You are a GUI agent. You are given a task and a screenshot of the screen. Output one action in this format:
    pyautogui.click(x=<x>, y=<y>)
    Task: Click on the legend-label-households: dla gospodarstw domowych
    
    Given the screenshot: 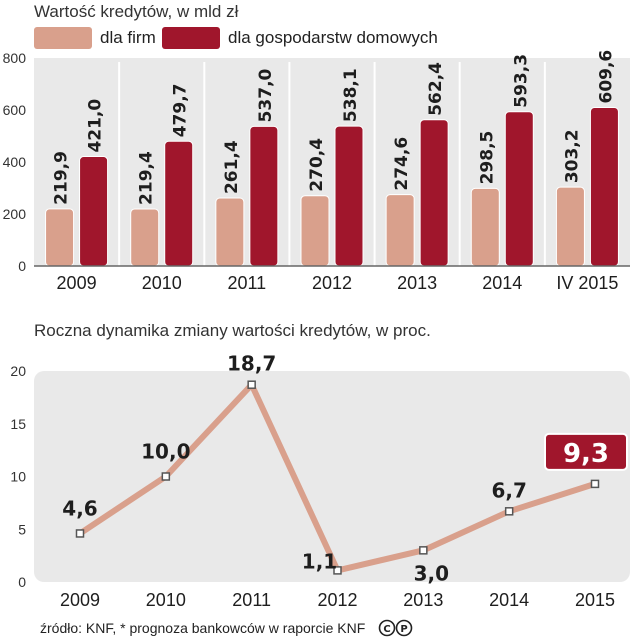 What is the action you would take?
    pyautogui.click(x=333, y=37)
    